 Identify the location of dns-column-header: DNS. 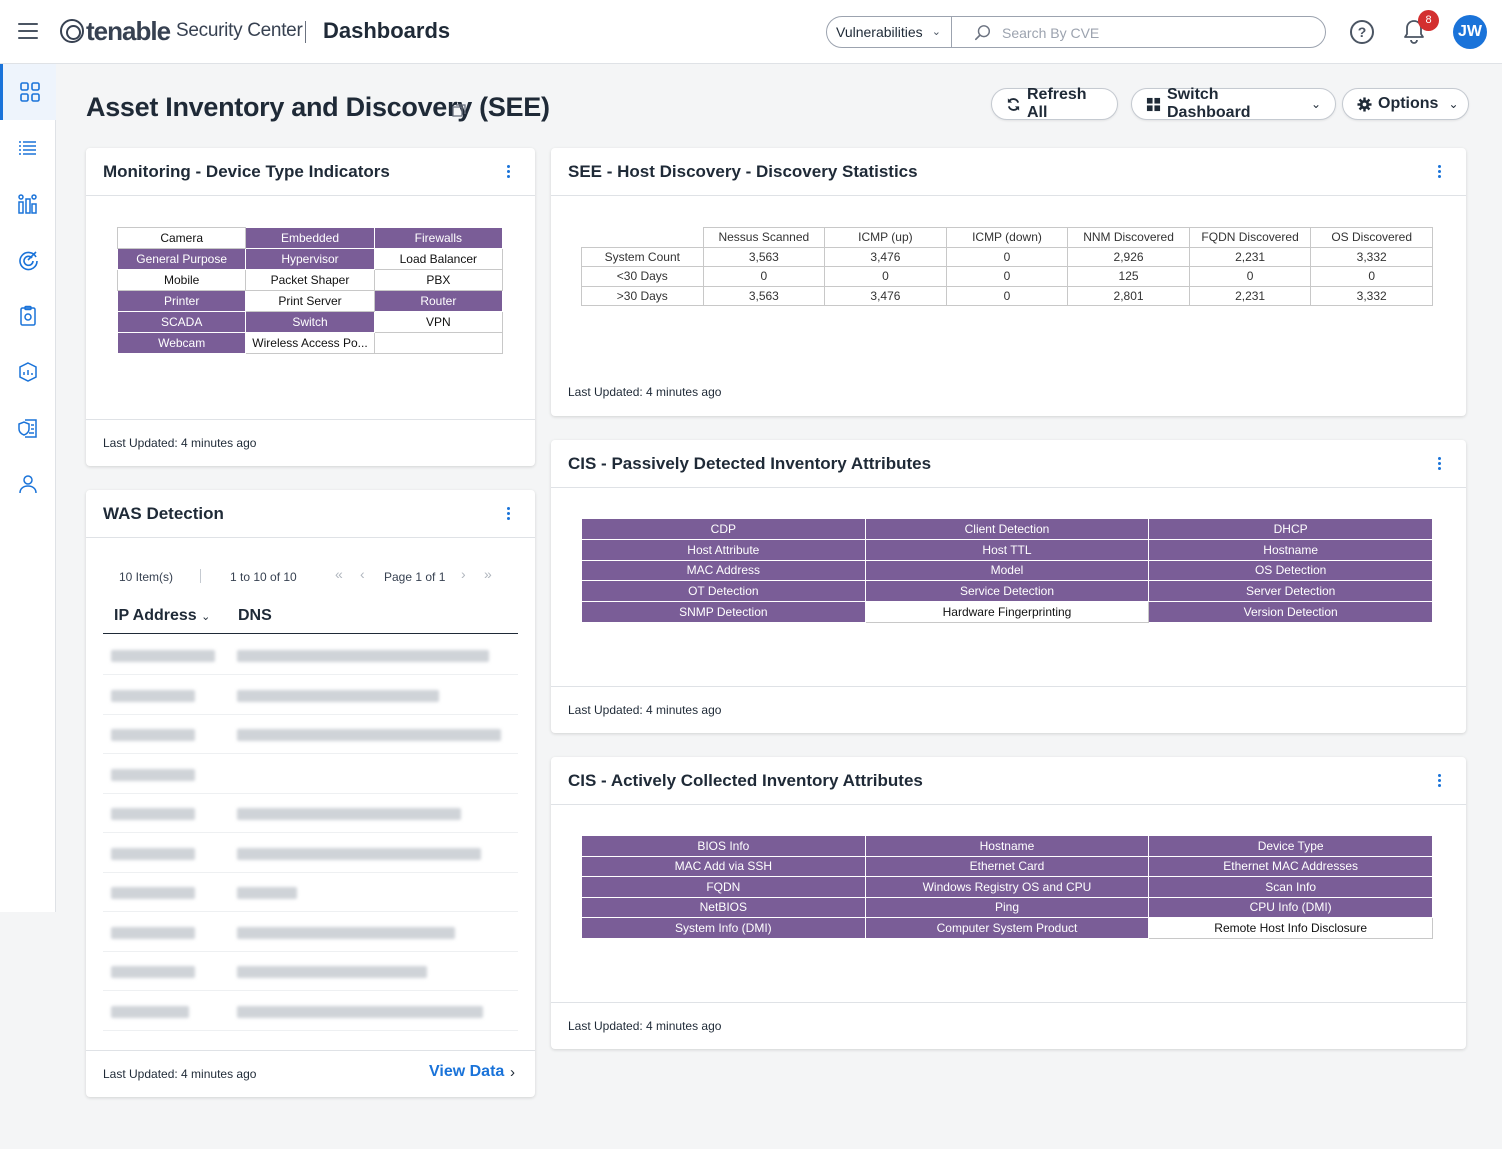
(255, 615).